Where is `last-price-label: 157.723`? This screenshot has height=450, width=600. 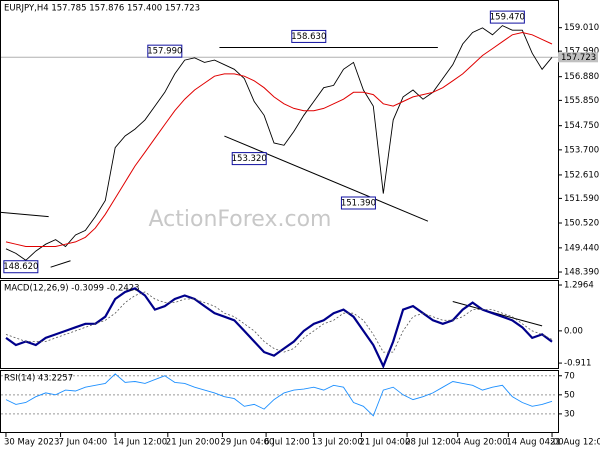
last-price-label: 157.723 is located at coordinates (578, 58).